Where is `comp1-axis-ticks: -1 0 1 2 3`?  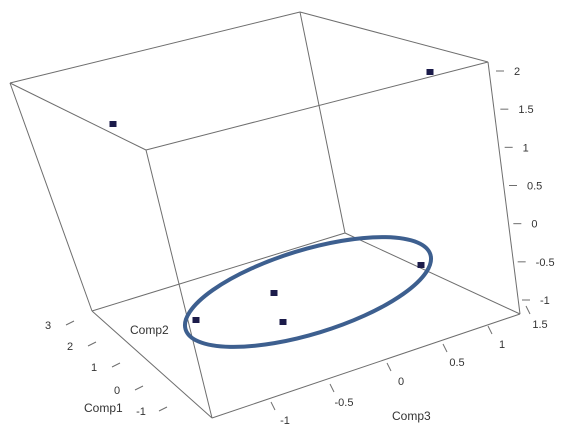 comp1-axis-ticks: -1 0 1 2 3 is located at coordinates (106, 369).